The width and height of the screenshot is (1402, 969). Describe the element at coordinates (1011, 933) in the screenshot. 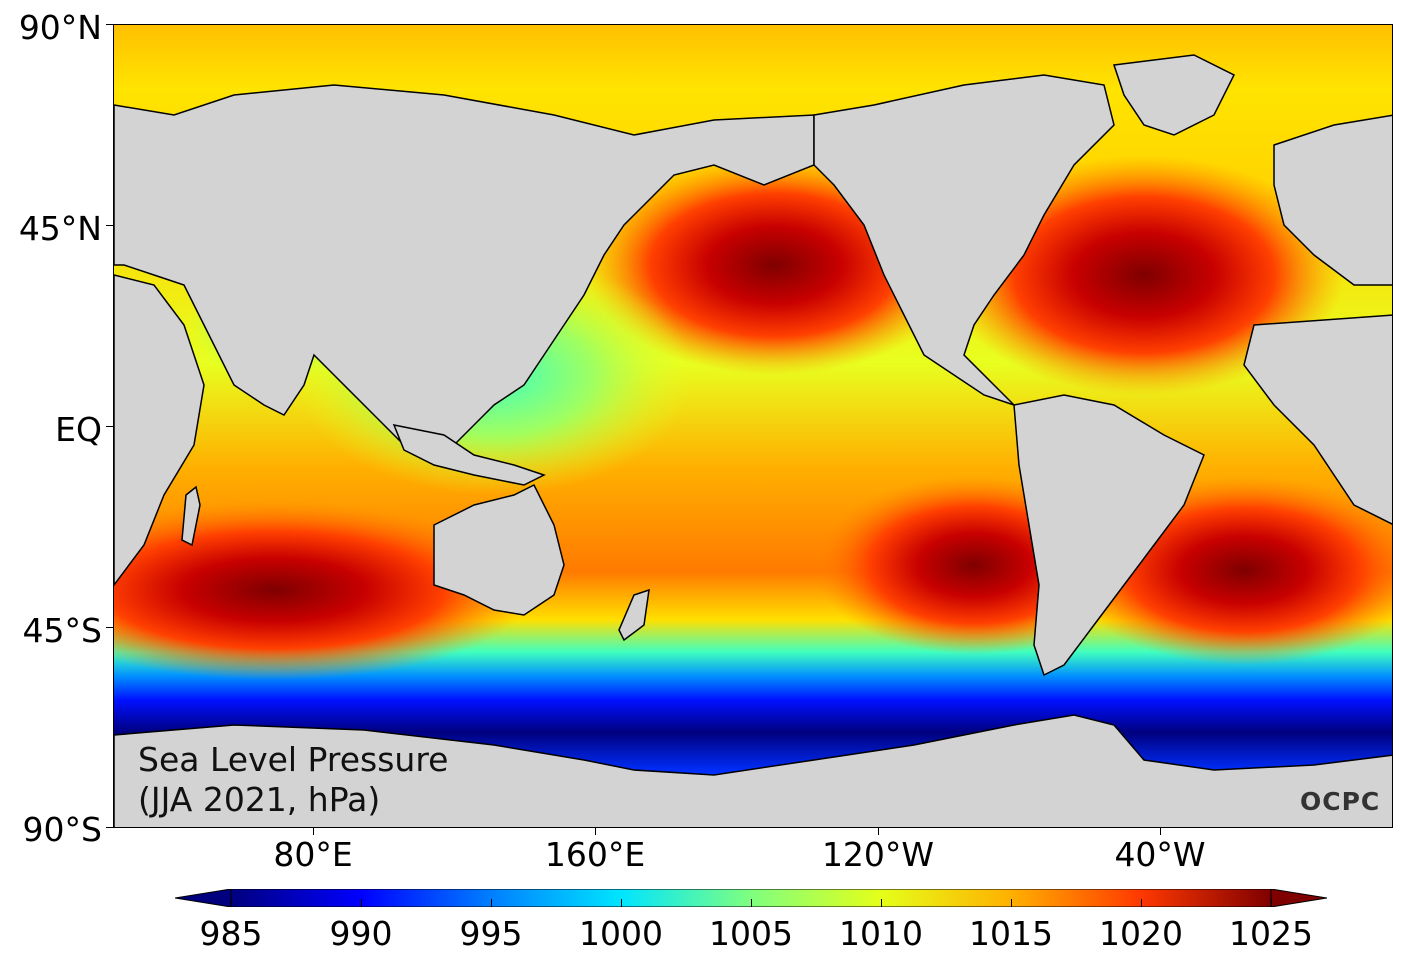

I see `colorbar-label-1015: 1015` at that location.